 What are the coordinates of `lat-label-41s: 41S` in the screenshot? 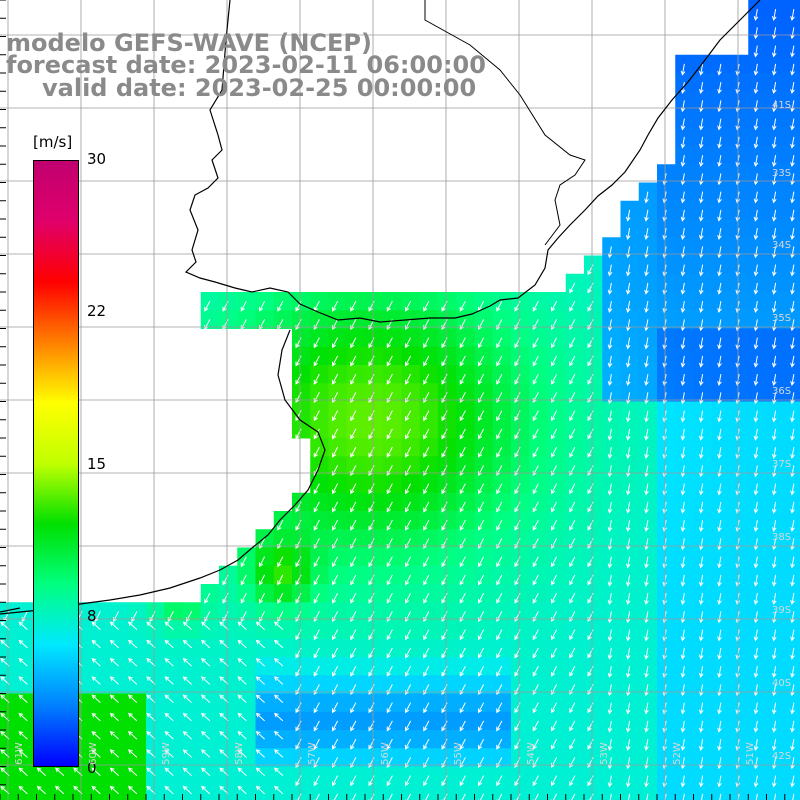 It's located at (782, 105).